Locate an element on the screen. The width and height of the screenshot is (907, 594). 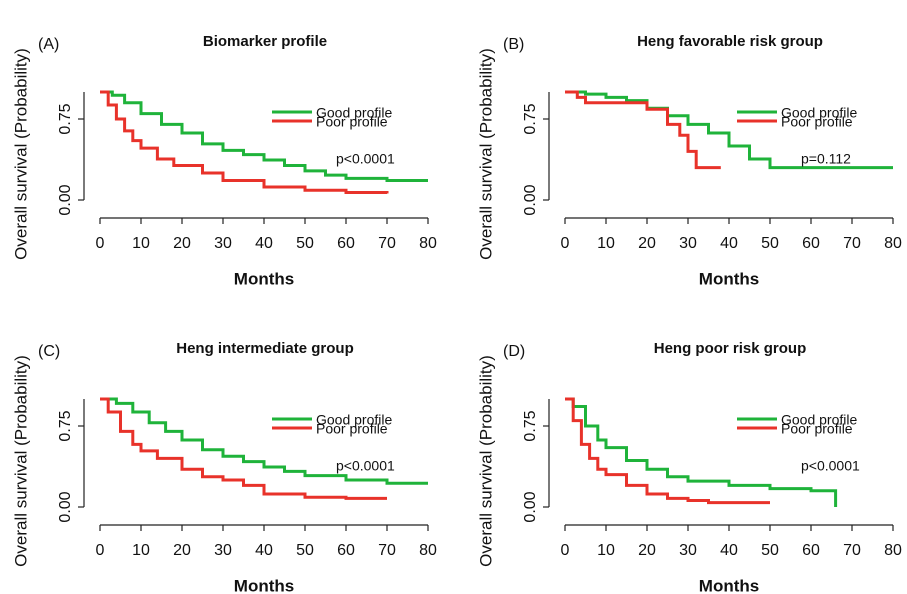
chart-title: Heng intermediate group is located at coordinates (265, 348).